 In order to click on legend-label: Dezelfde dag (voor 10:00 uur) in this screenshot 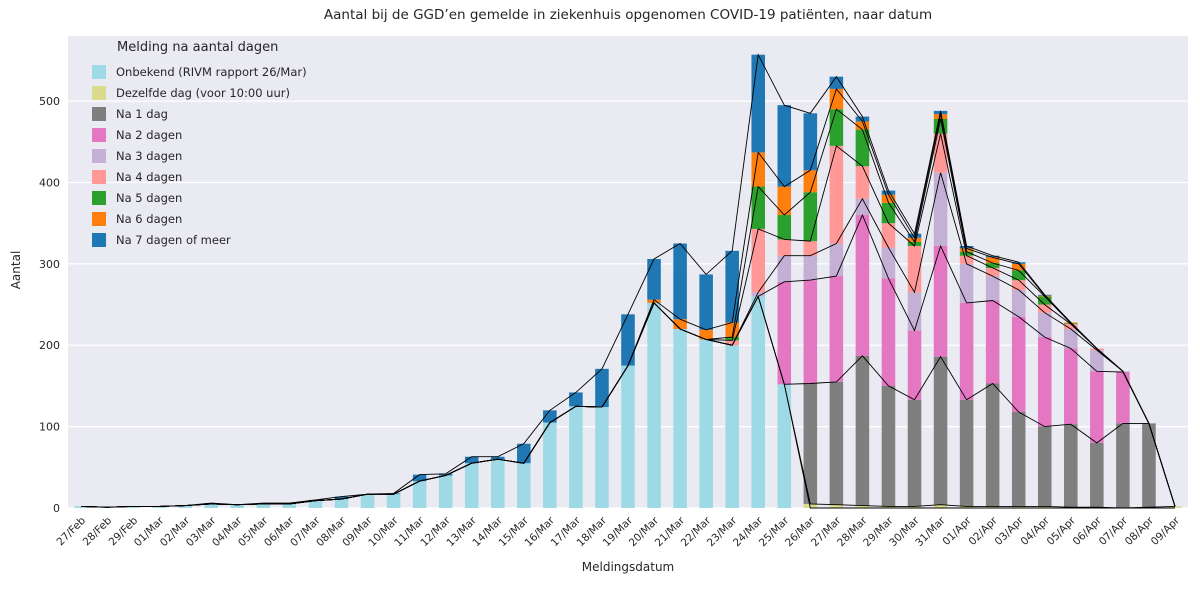, I will do `click(203, 92)`.